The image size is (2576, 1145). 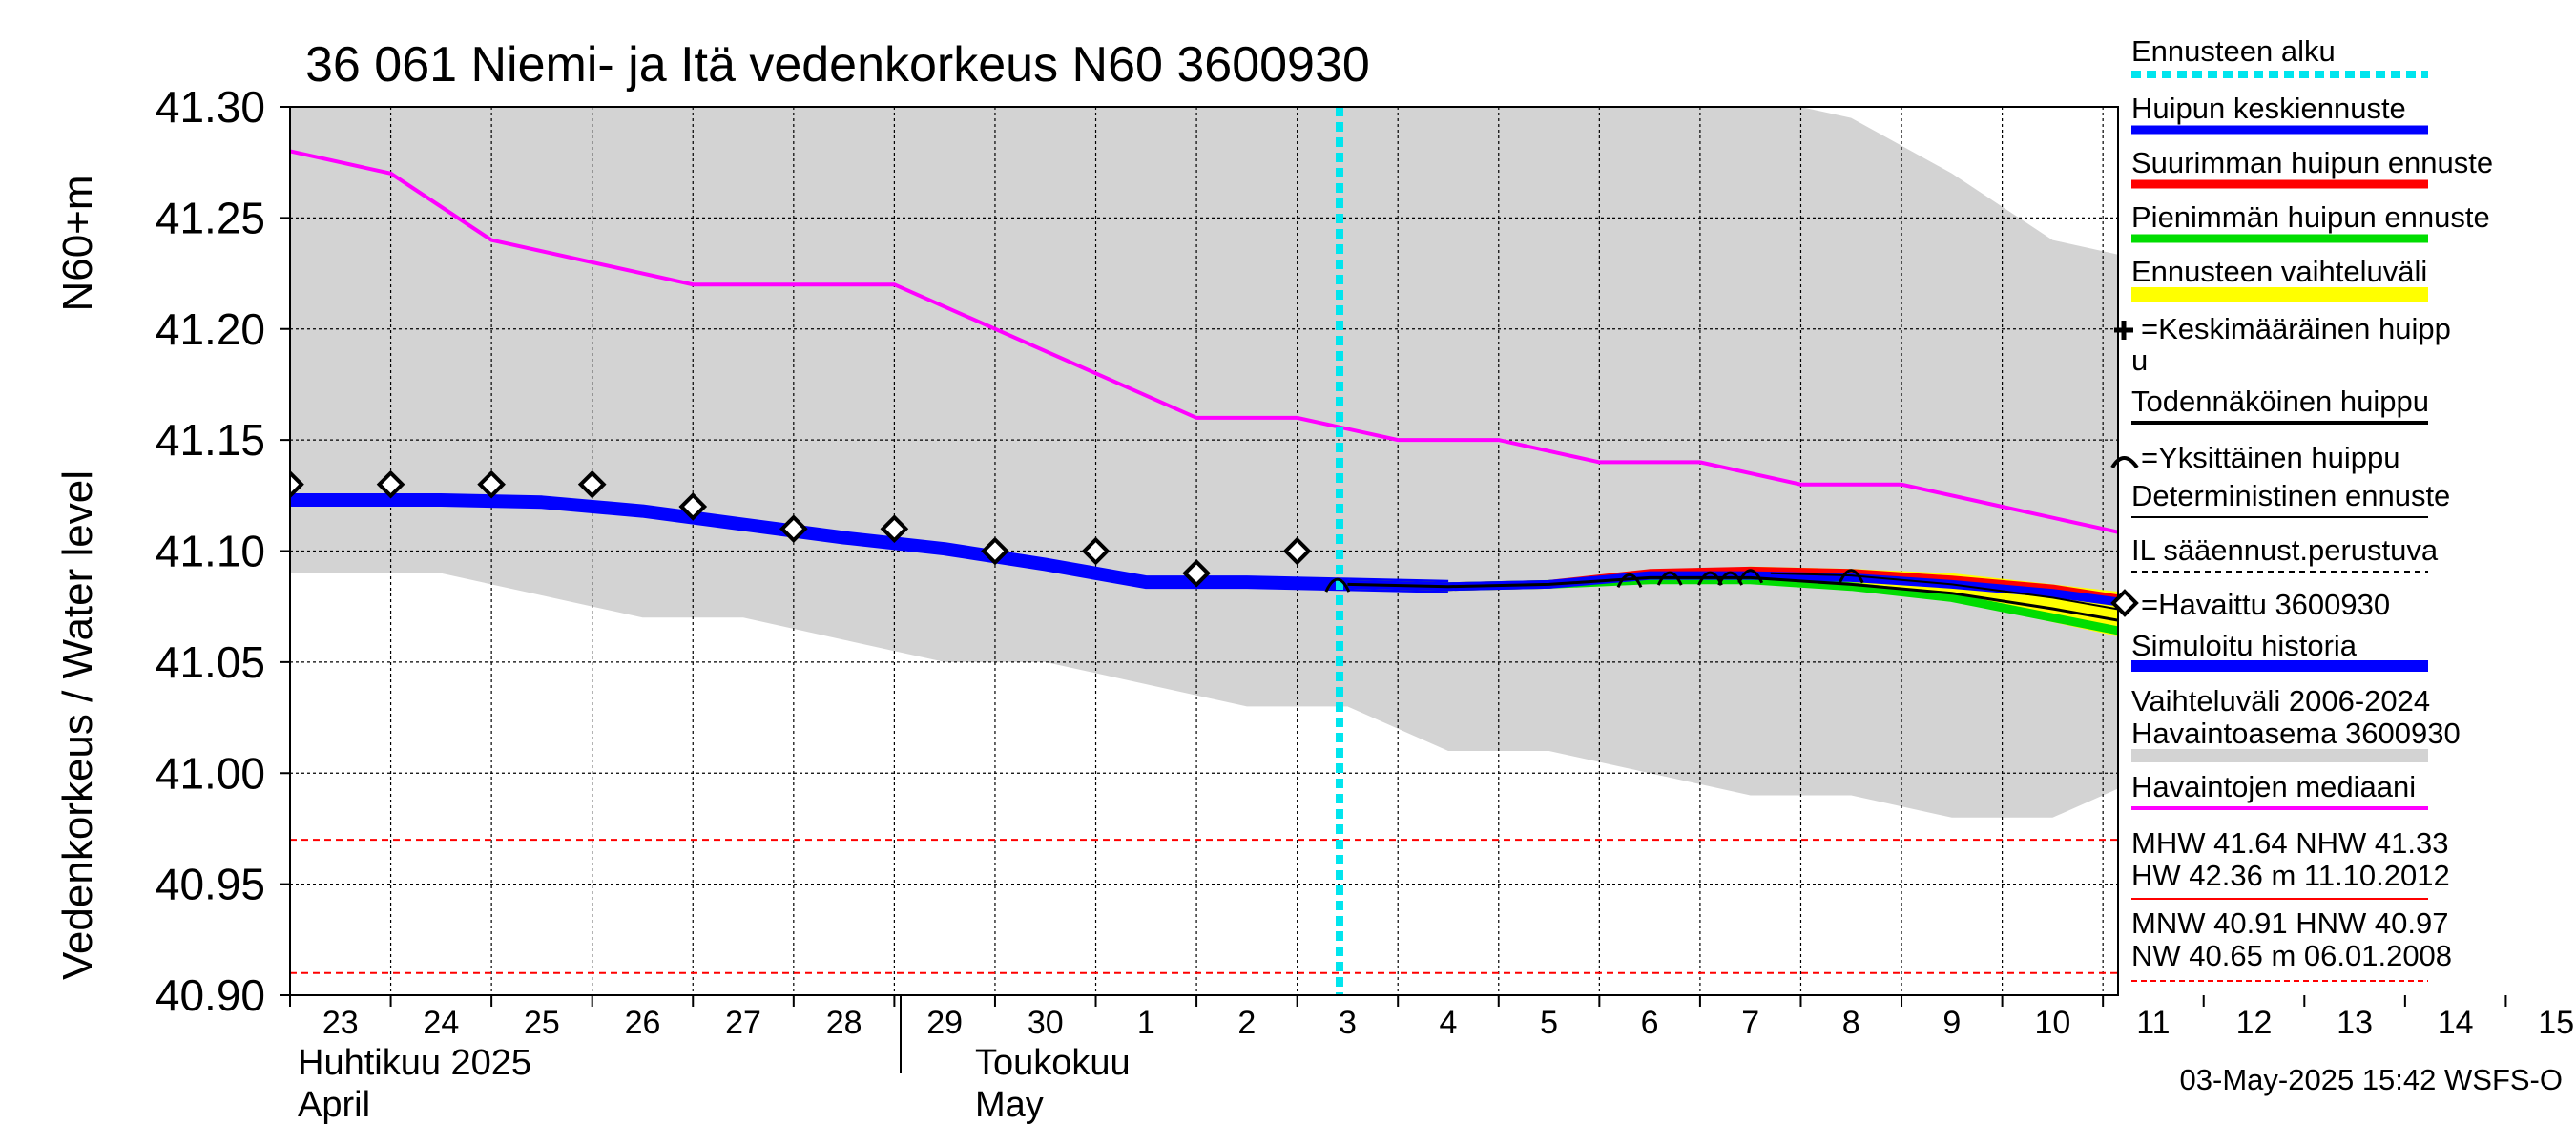 What do you see at coordinates (210, 995) in the screenshot?
I see `y-tick-label: 40.90` at bounding box center [210, 995].